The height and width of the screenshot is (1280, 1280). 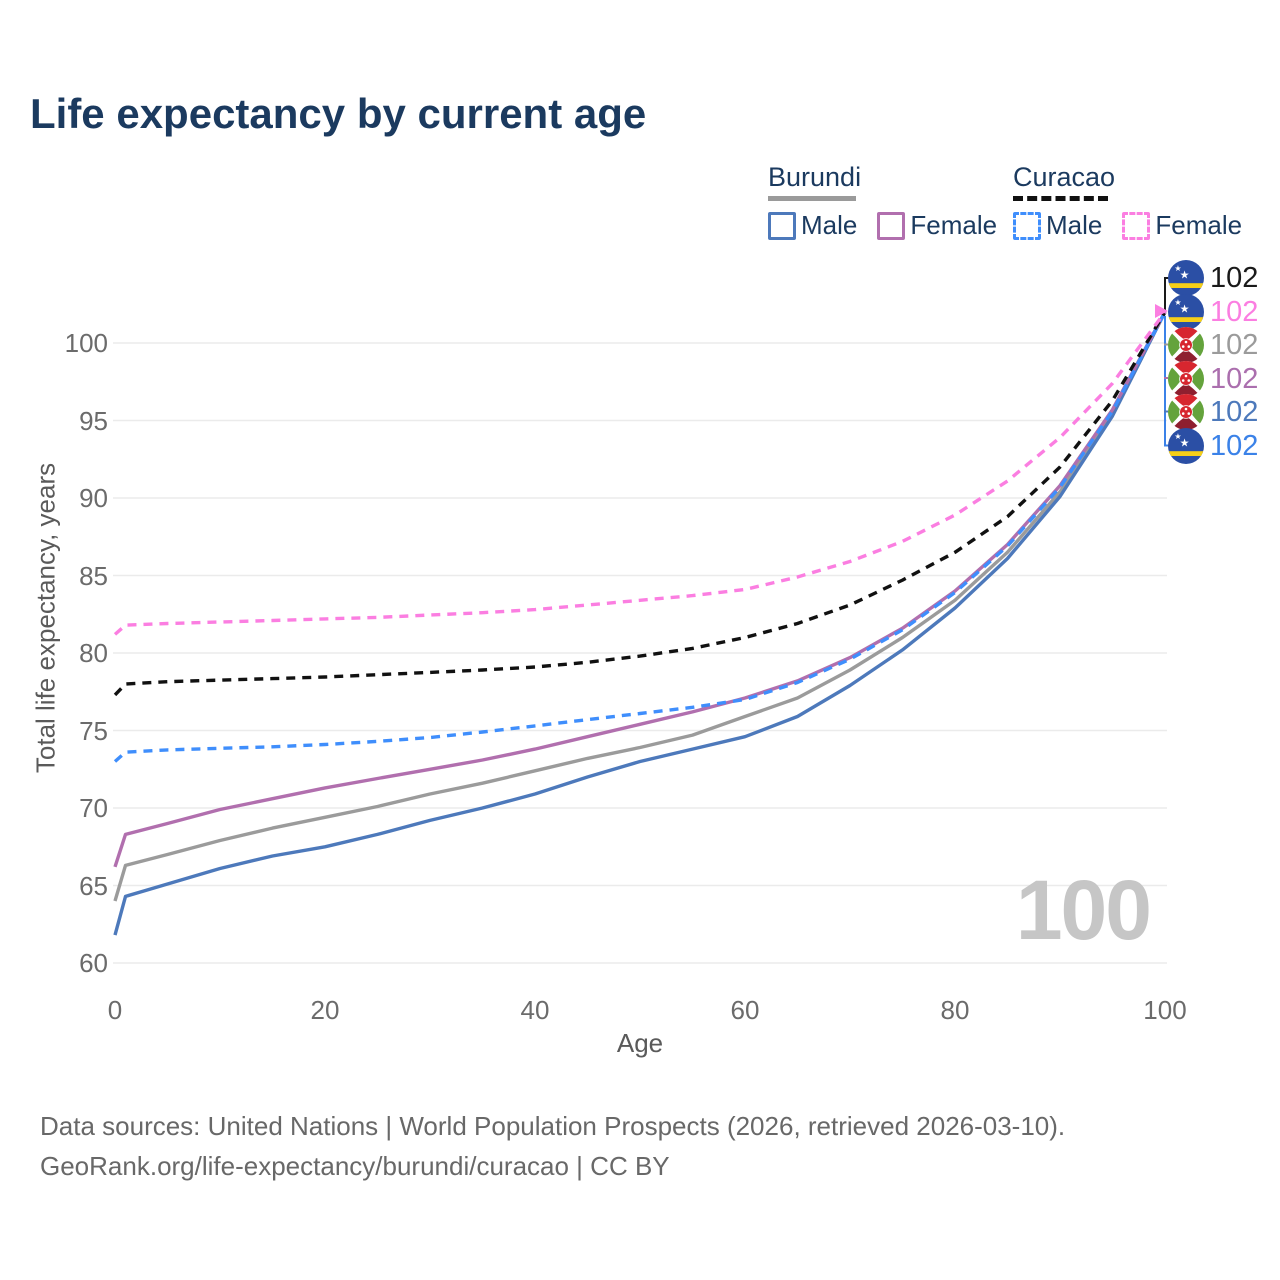 I want to click on y-tick-90: 90, so click(x=93, y=498).